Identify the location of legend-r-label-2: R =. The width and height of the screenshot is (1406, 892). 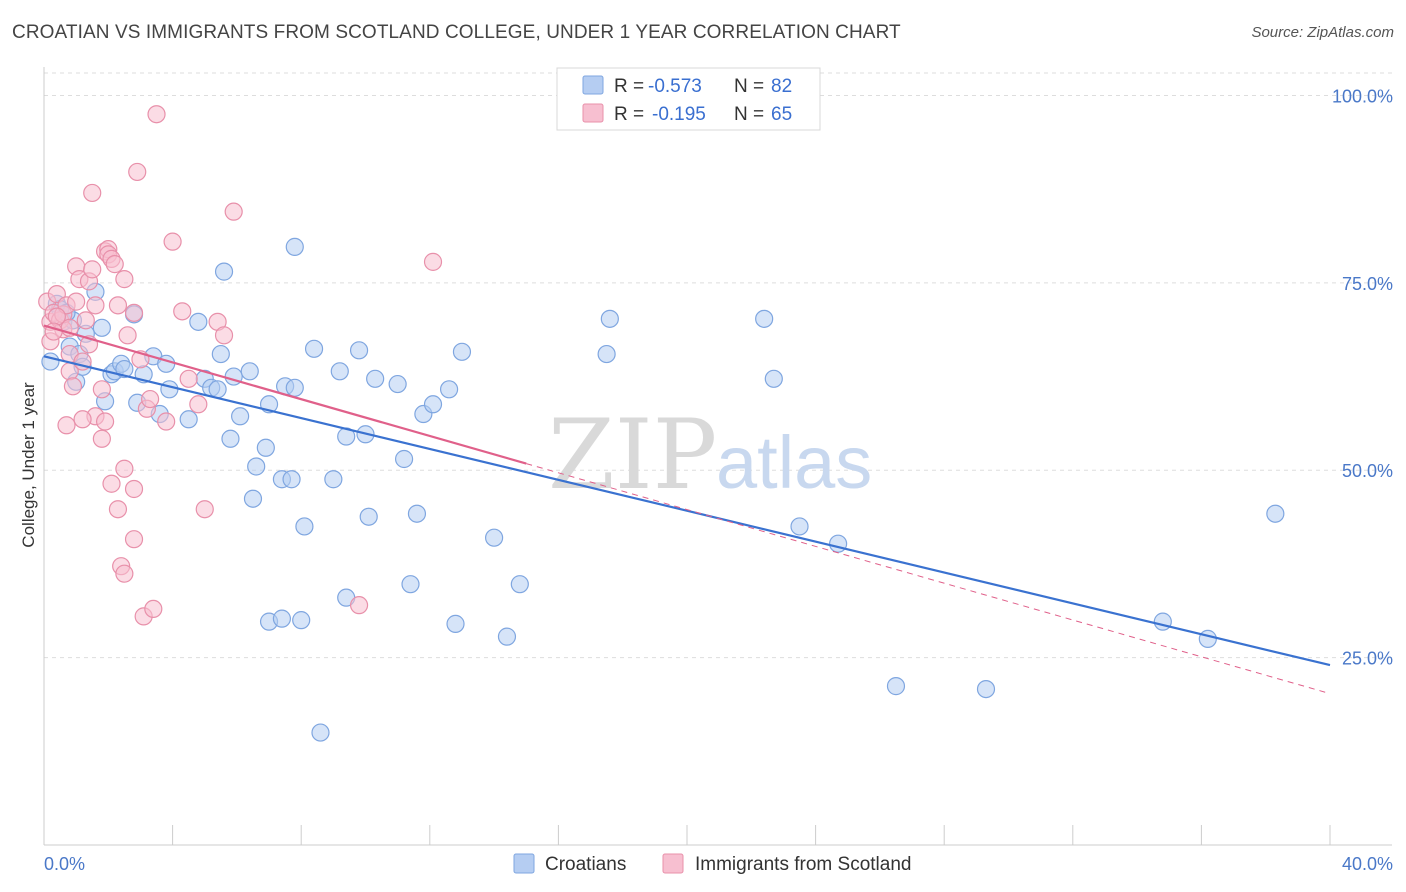
(629, 114).